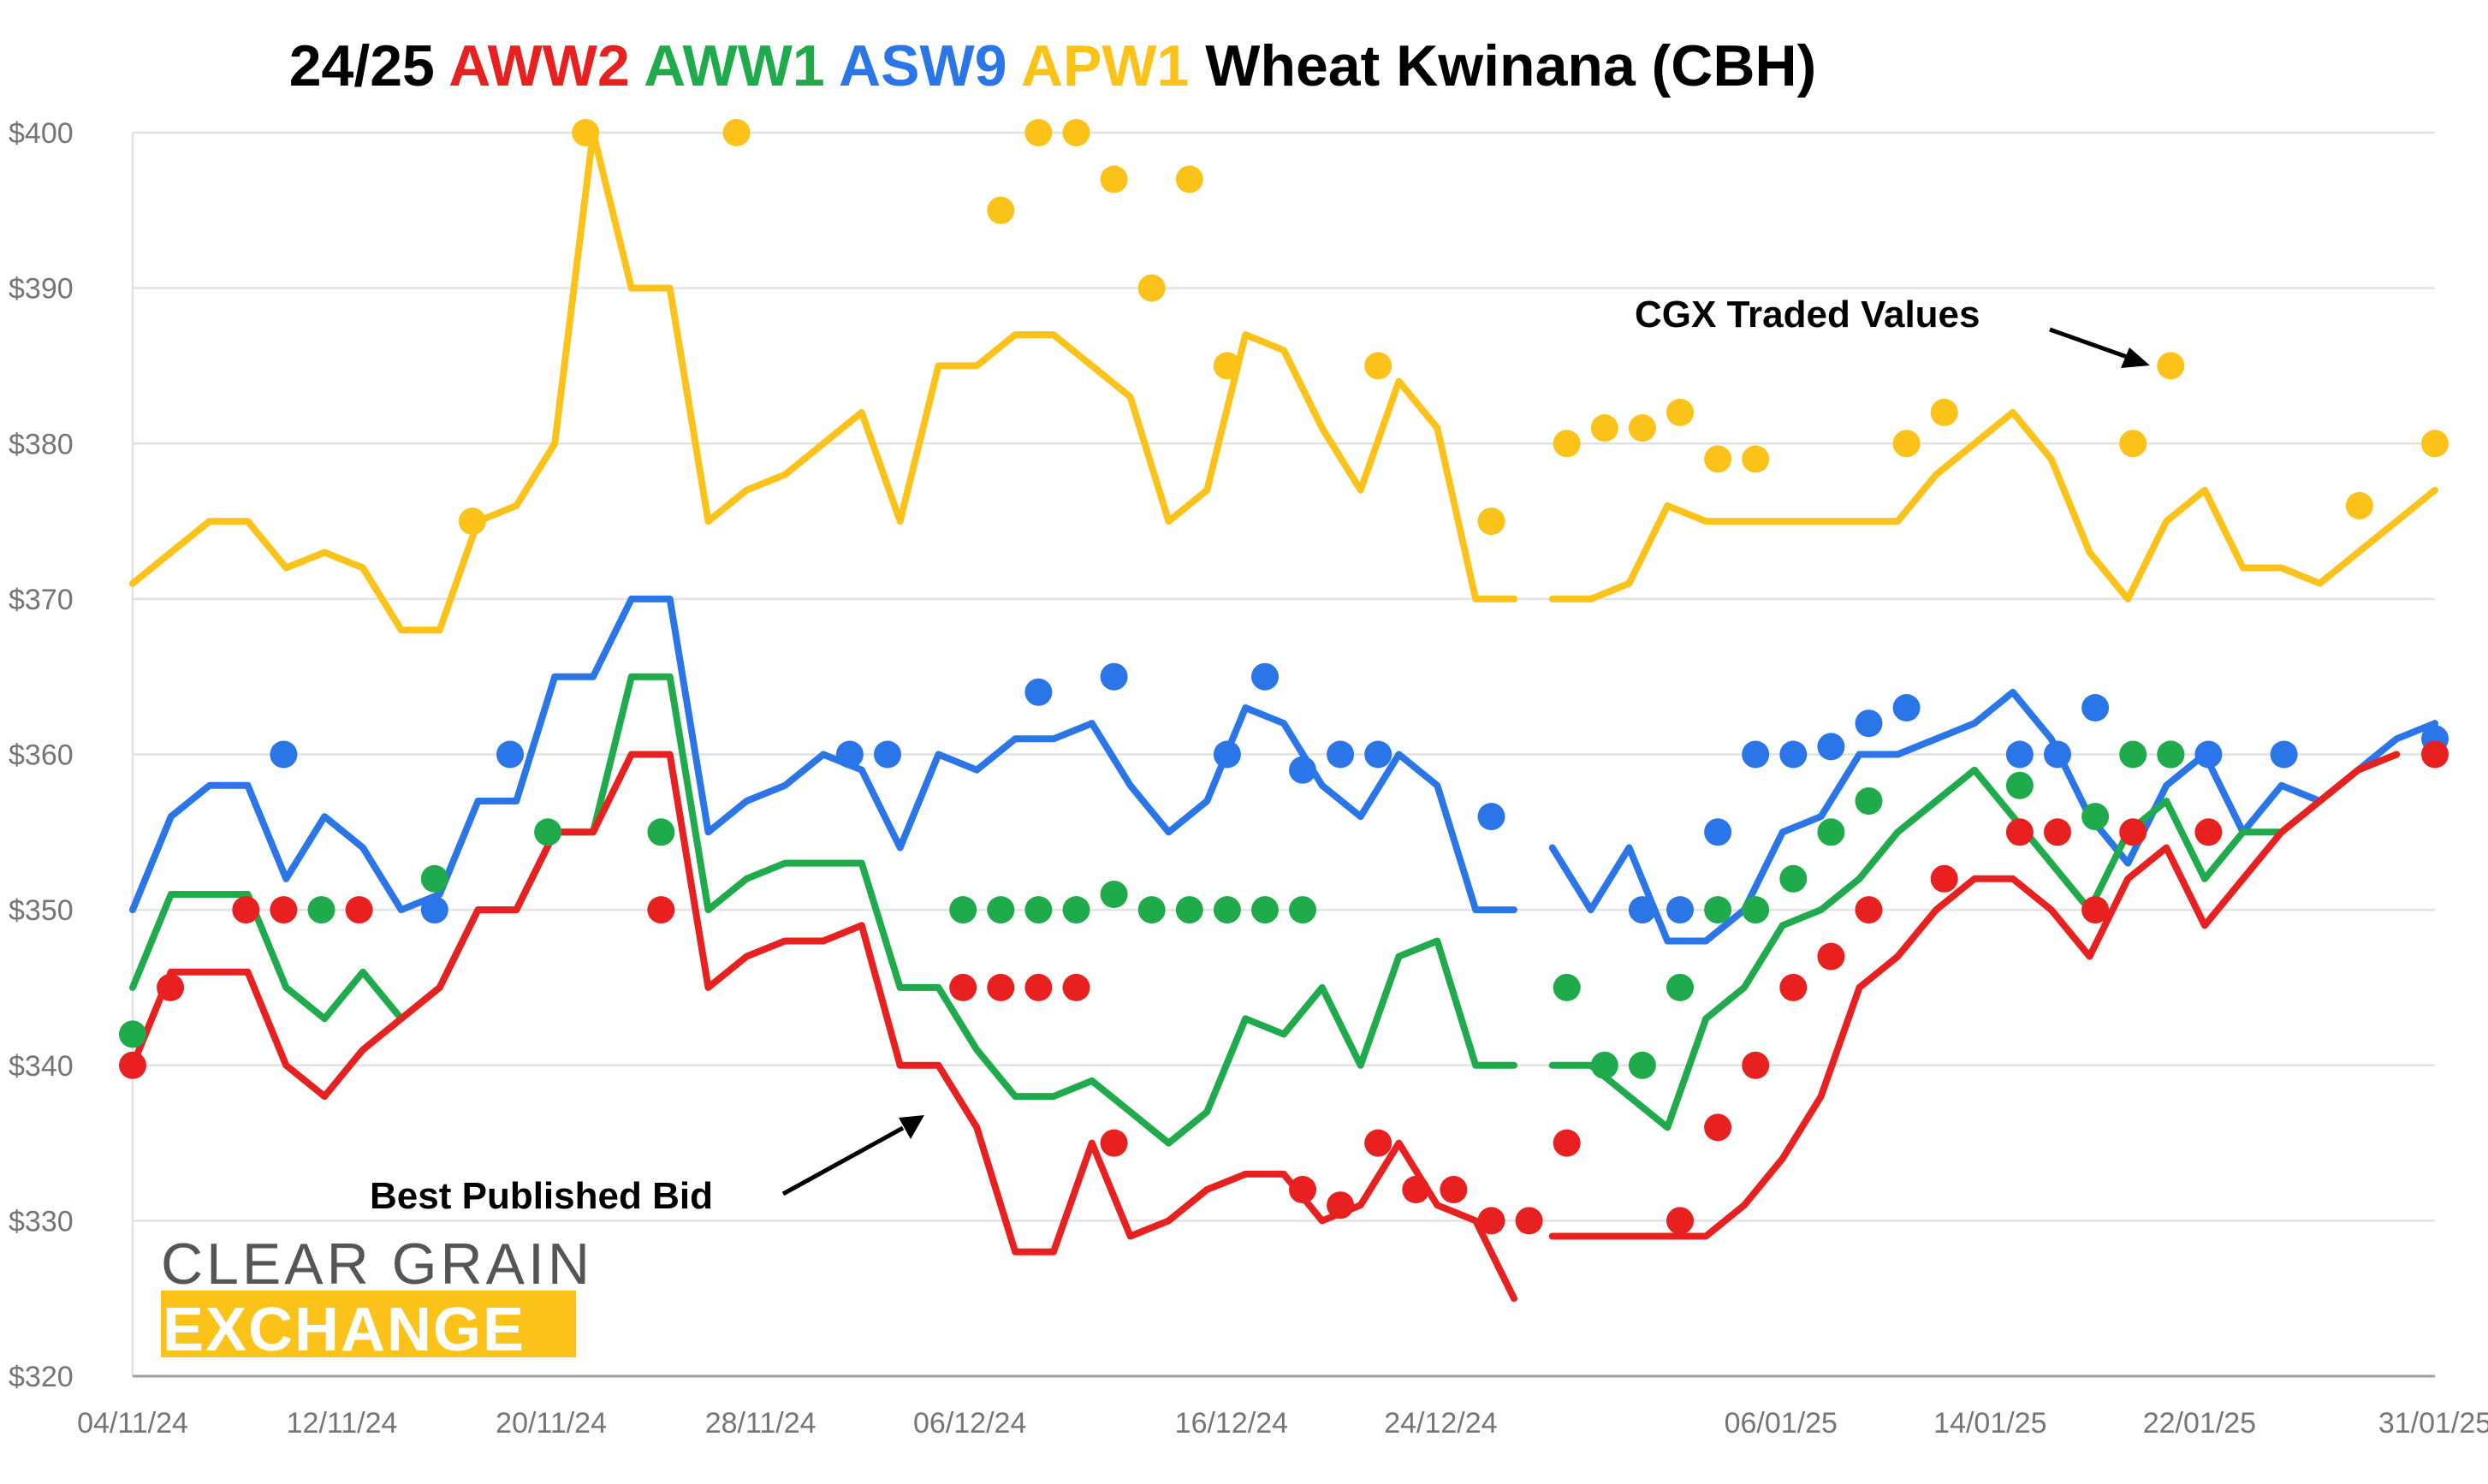 The width and height of the screenshot is (2488, 1484). What do you see at coordinates (41, 1377) in the screenshot?
I see `y-tick-label: $320` at bounding box center [41, 1377].